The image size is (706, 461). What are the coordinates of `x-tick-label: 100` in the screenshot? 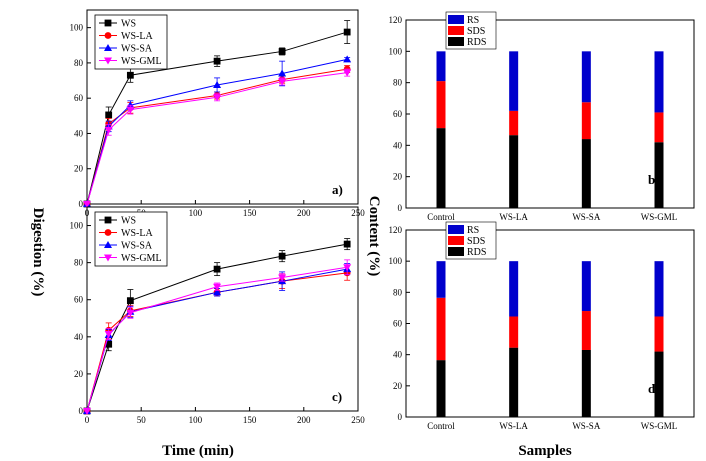 It's located at (196, 213).